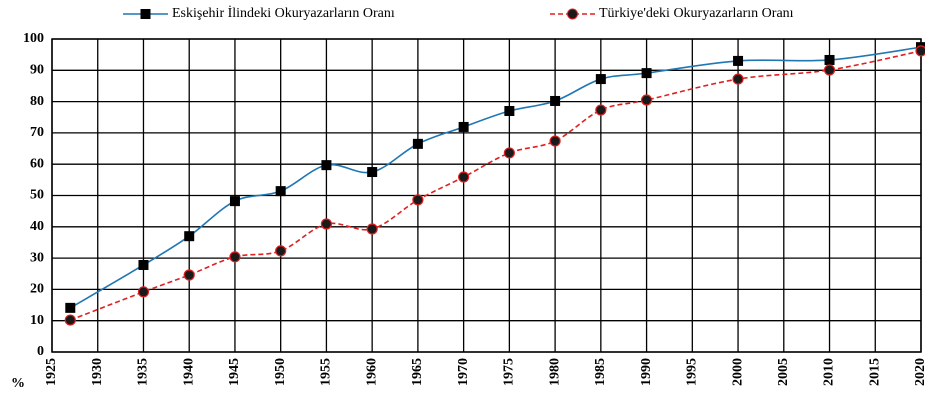 The height and width of the screenshot is (403, 925). What do you see at coordinates (417, 372) in the screenshot?
I see `x-tick-label: 1965` at bounding box center [417, 372].